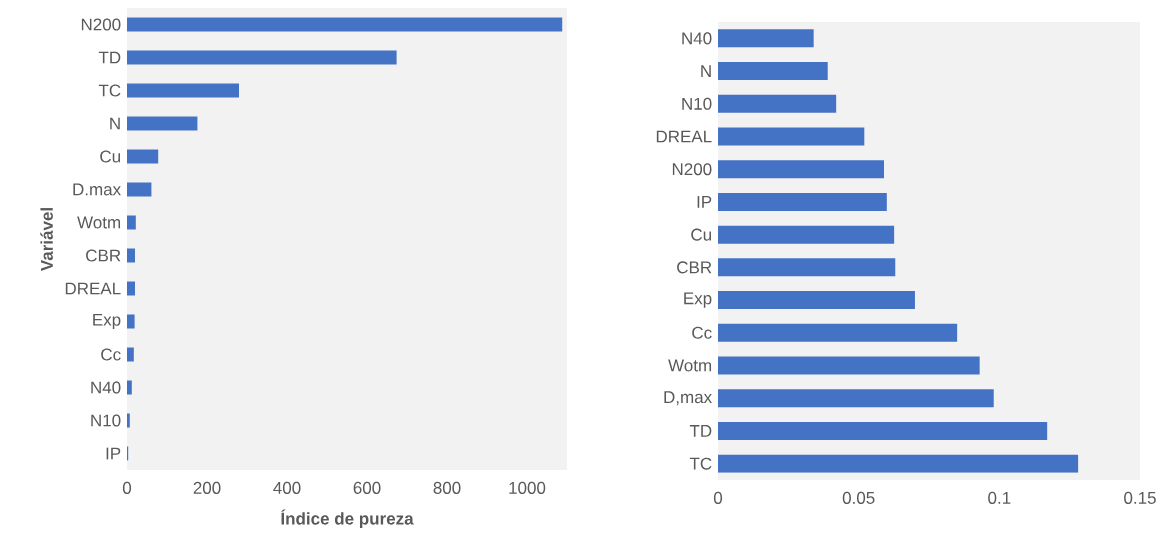 The image size is (1174, 551). I want to click on x-tick-label: 200, so click(207, 487).